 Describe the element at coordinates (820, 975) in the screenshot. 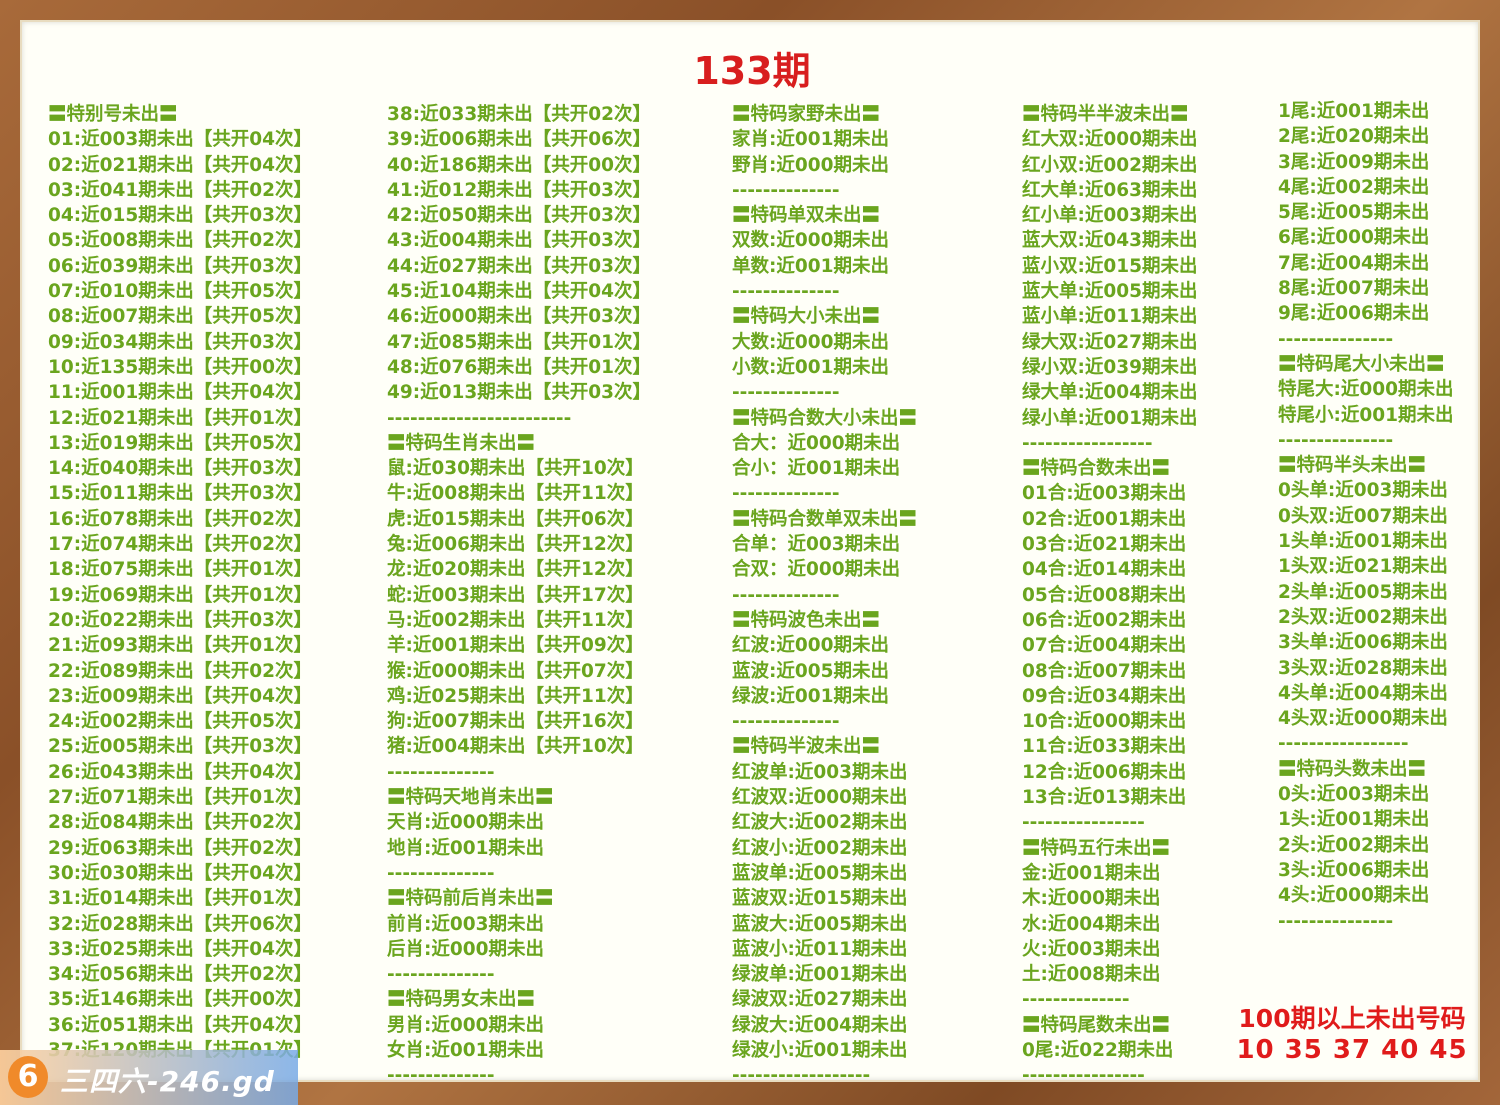

I see `stats-line: 绿波单:近001期未出` at that location.